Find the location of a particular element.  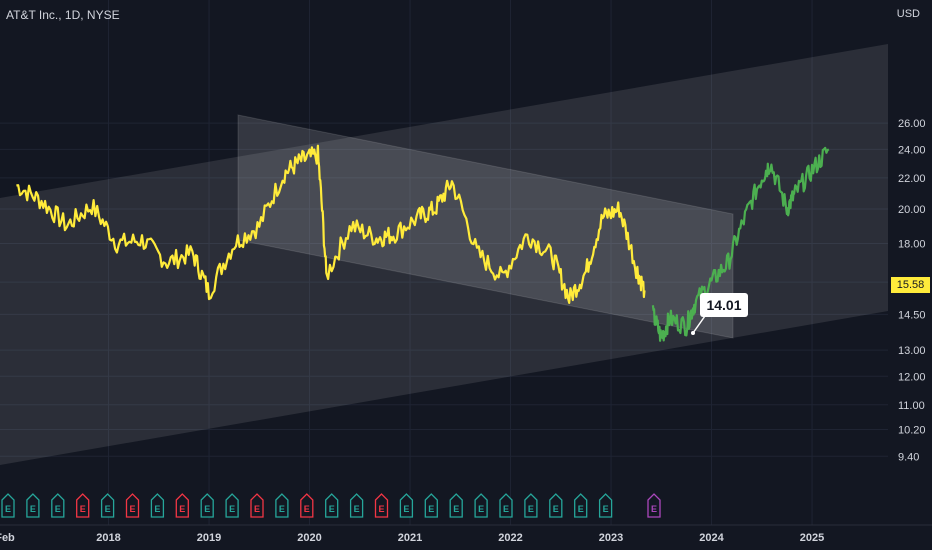

x-tick-label: 2018 is located at coordinates (108, 538).